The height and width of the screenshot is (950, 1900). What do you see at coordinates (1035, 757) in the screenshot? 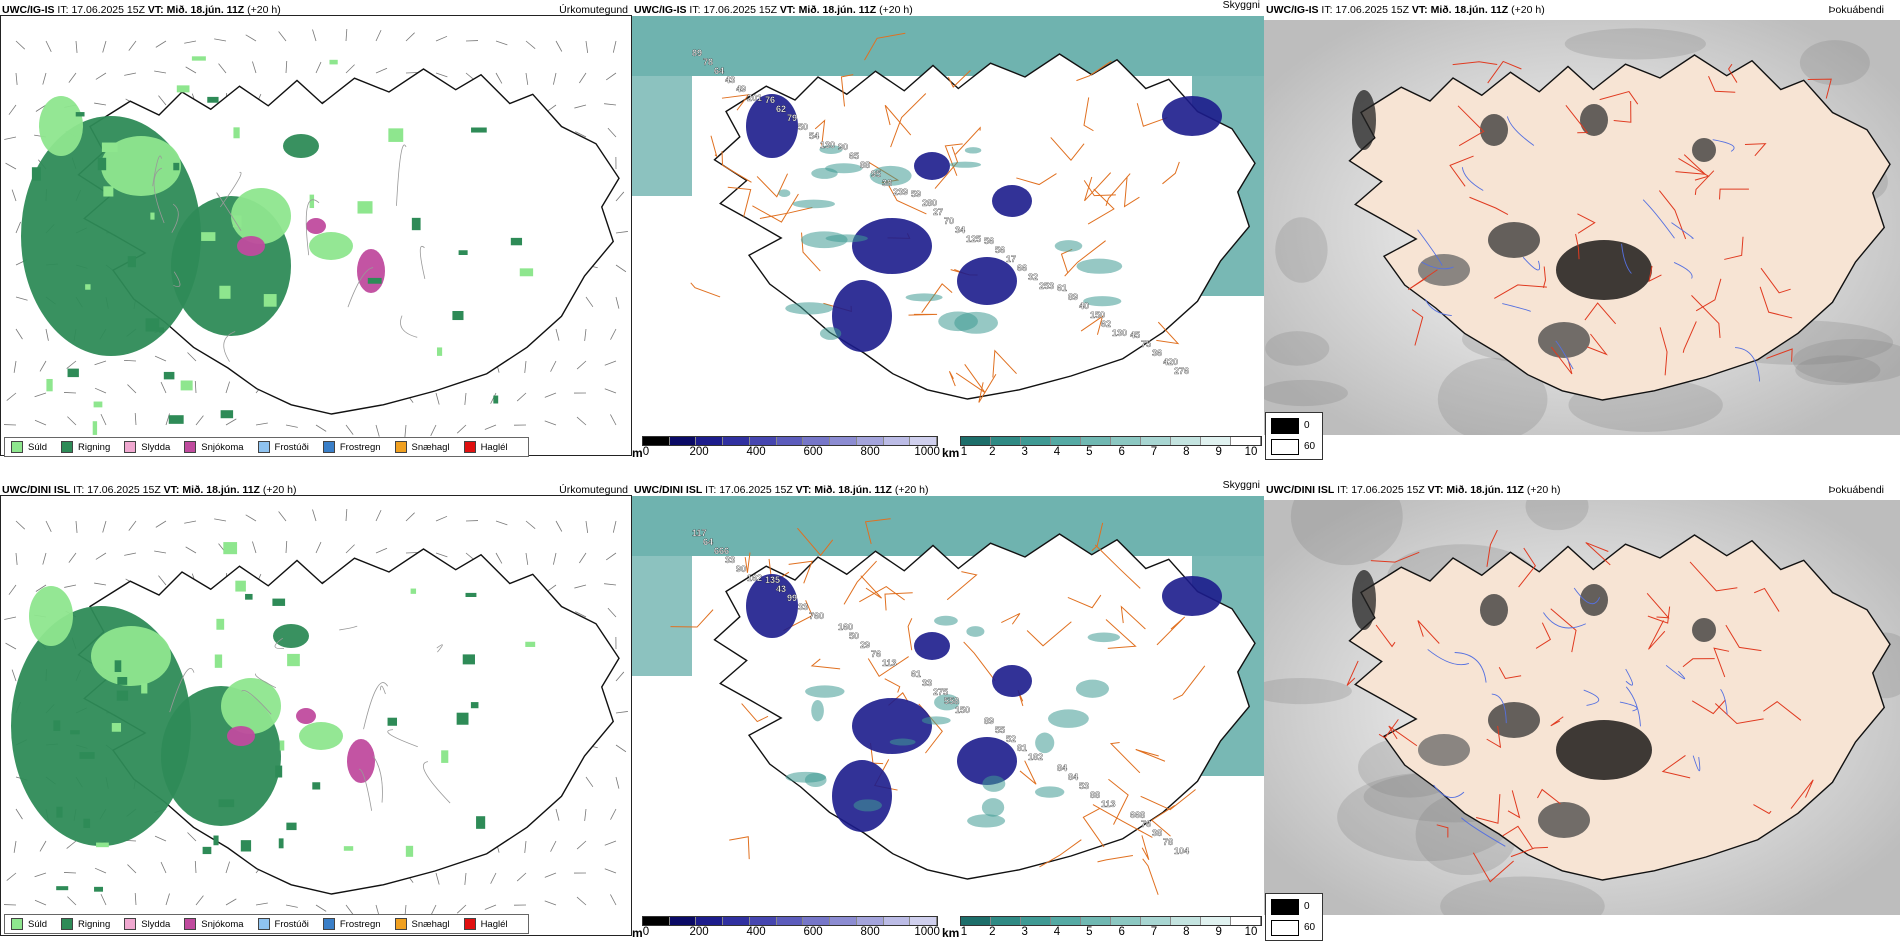
I see `ceiling-label: 182` at bounding box center [1035, 757].